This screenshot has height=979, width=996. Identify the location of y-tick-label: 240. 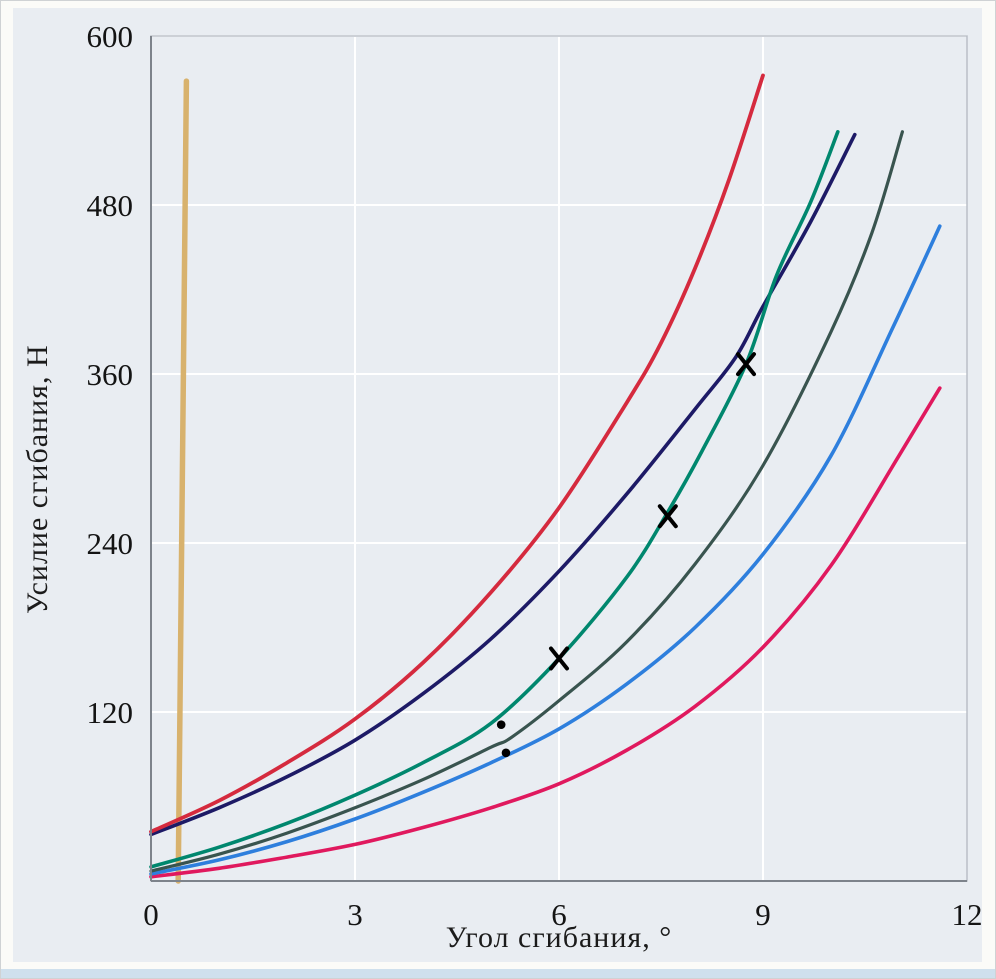
(110, 543).